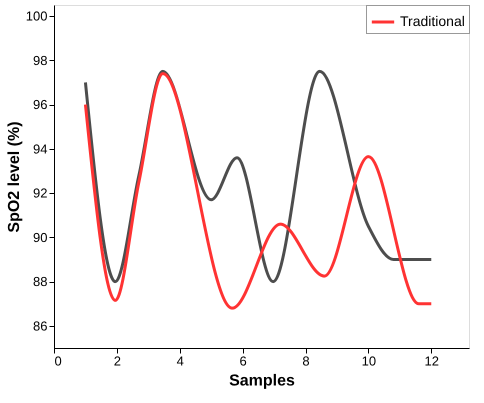  I want to click on y-tick-label: 96, so click(40, 104).